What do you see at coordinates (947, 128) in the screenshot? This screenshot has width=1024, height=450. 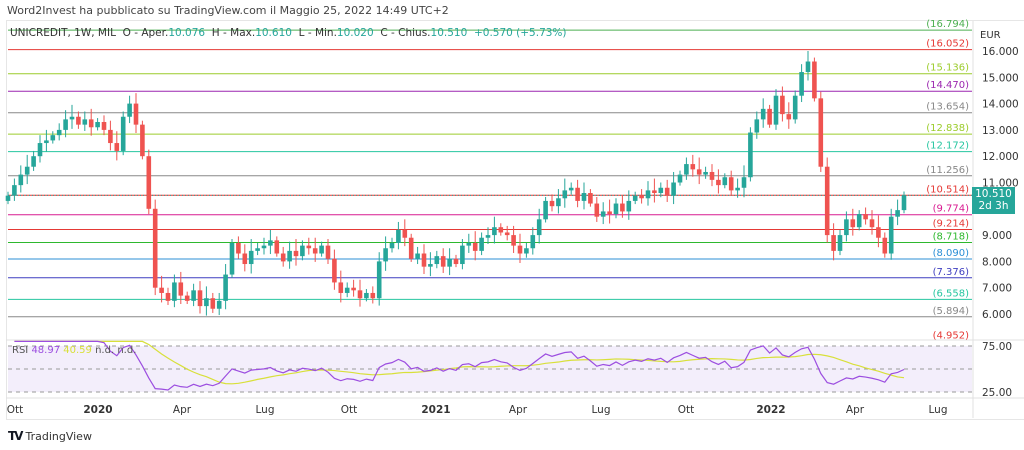 I see `level-label: (12.838)` at bounding box center [947, 128].